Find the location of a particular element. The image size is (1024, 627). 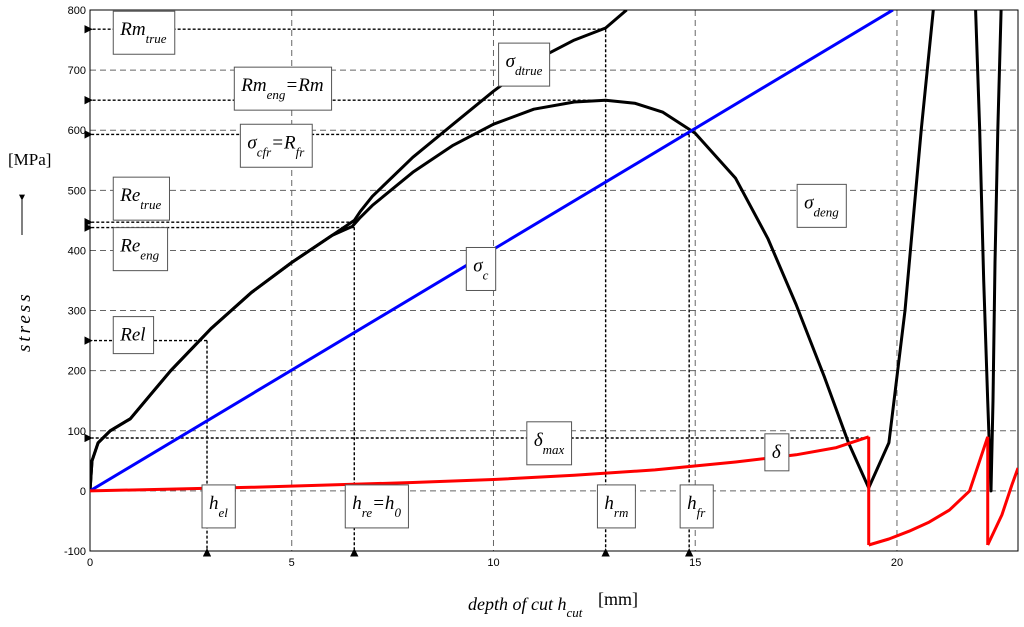

label-delta-max: δmax is located at coordinates (549, 443).